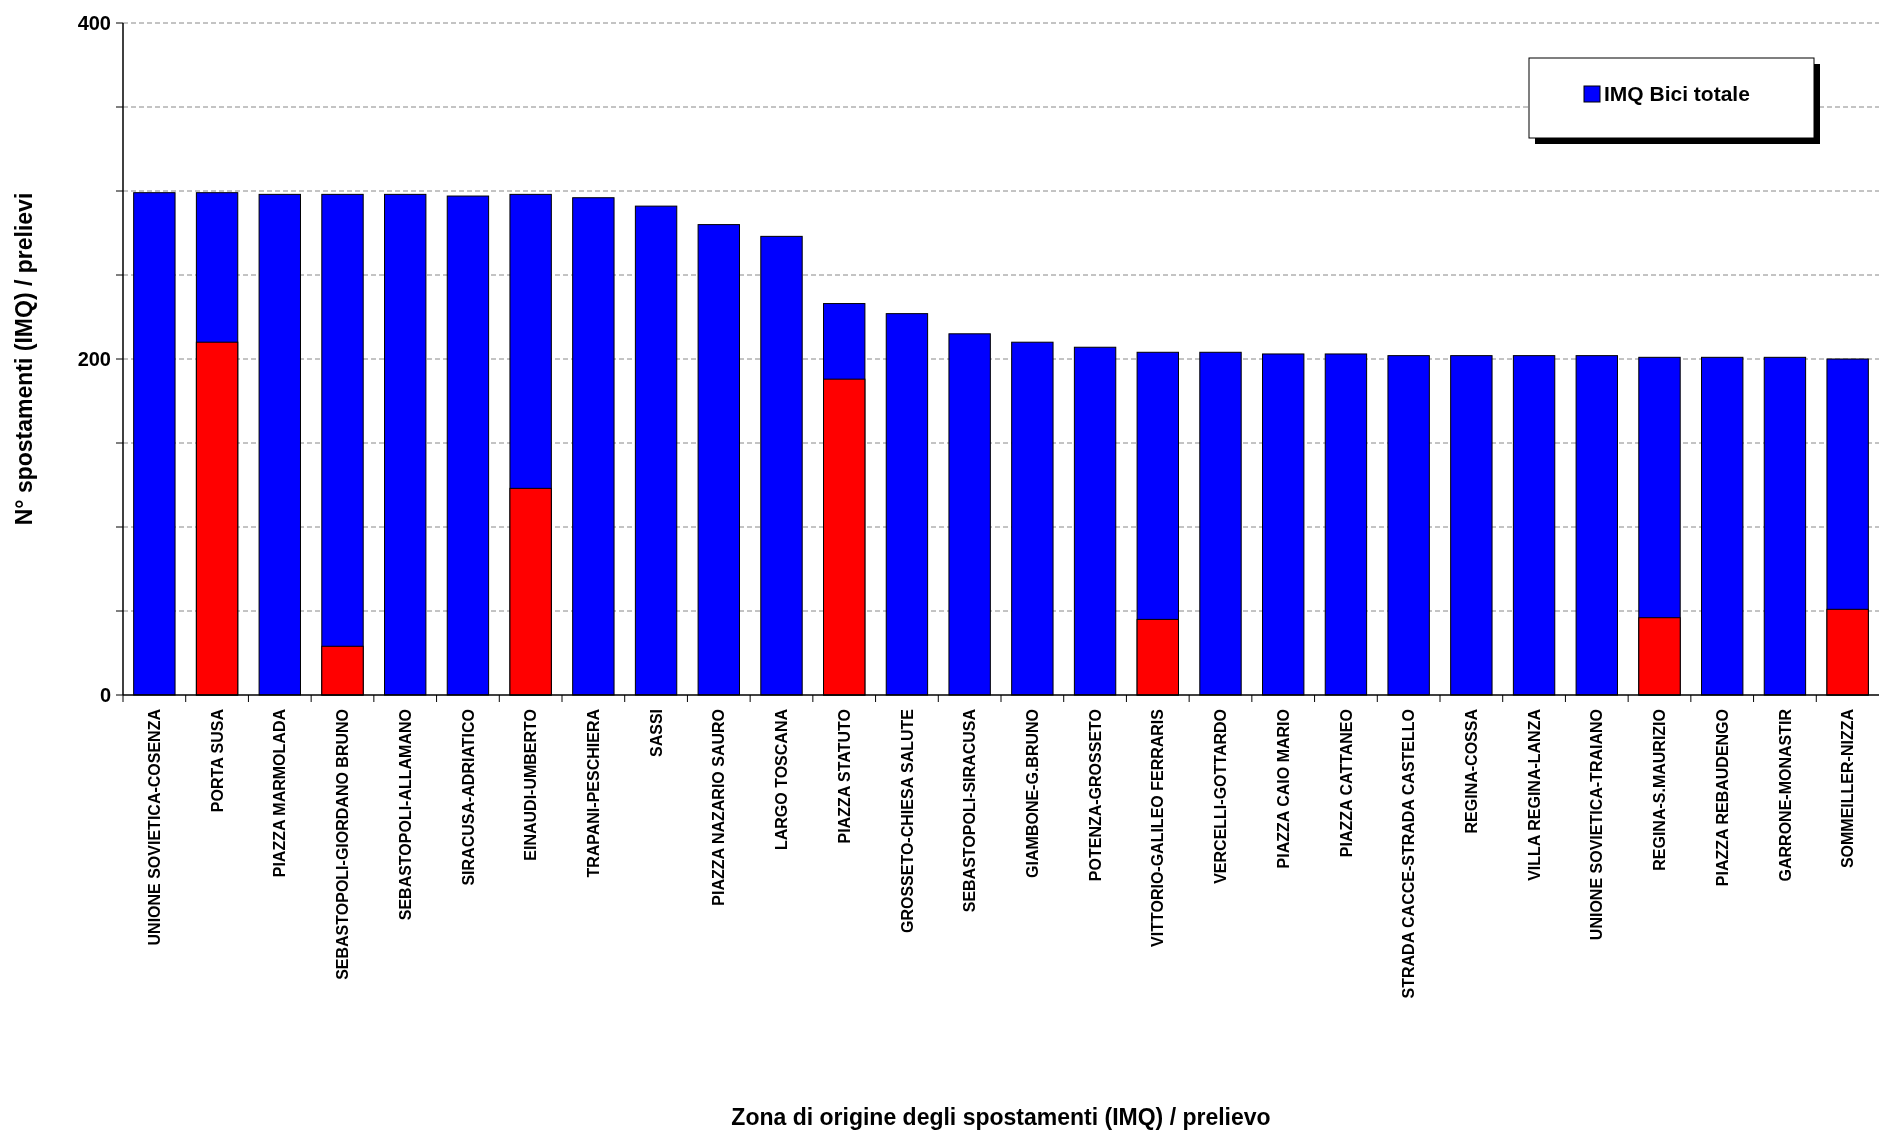 The image size is (1879, 1142). What do you see at coordinates (468, 797) in the screenshot?
I see `x-tick-label: SIRACUSA-ADRIATICO` at bounding box center [468, 797].